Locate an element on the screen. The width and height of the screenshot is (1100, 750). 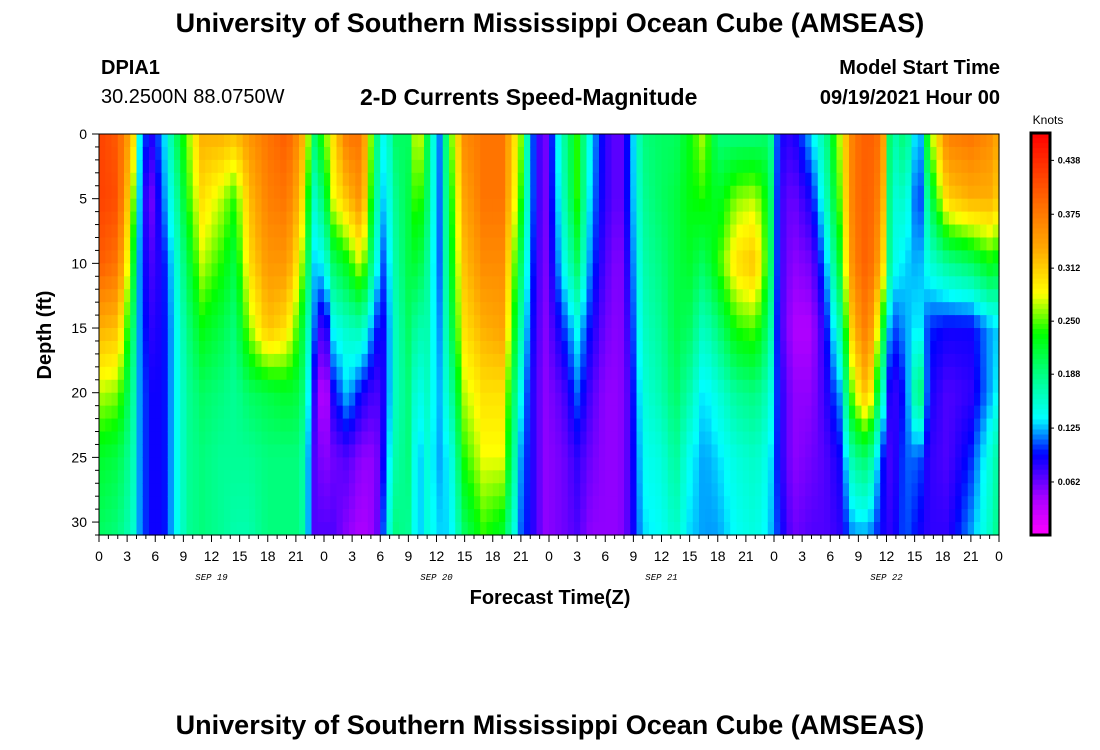
model-start-label: Model Start Time is located at coordinates (919, 68).